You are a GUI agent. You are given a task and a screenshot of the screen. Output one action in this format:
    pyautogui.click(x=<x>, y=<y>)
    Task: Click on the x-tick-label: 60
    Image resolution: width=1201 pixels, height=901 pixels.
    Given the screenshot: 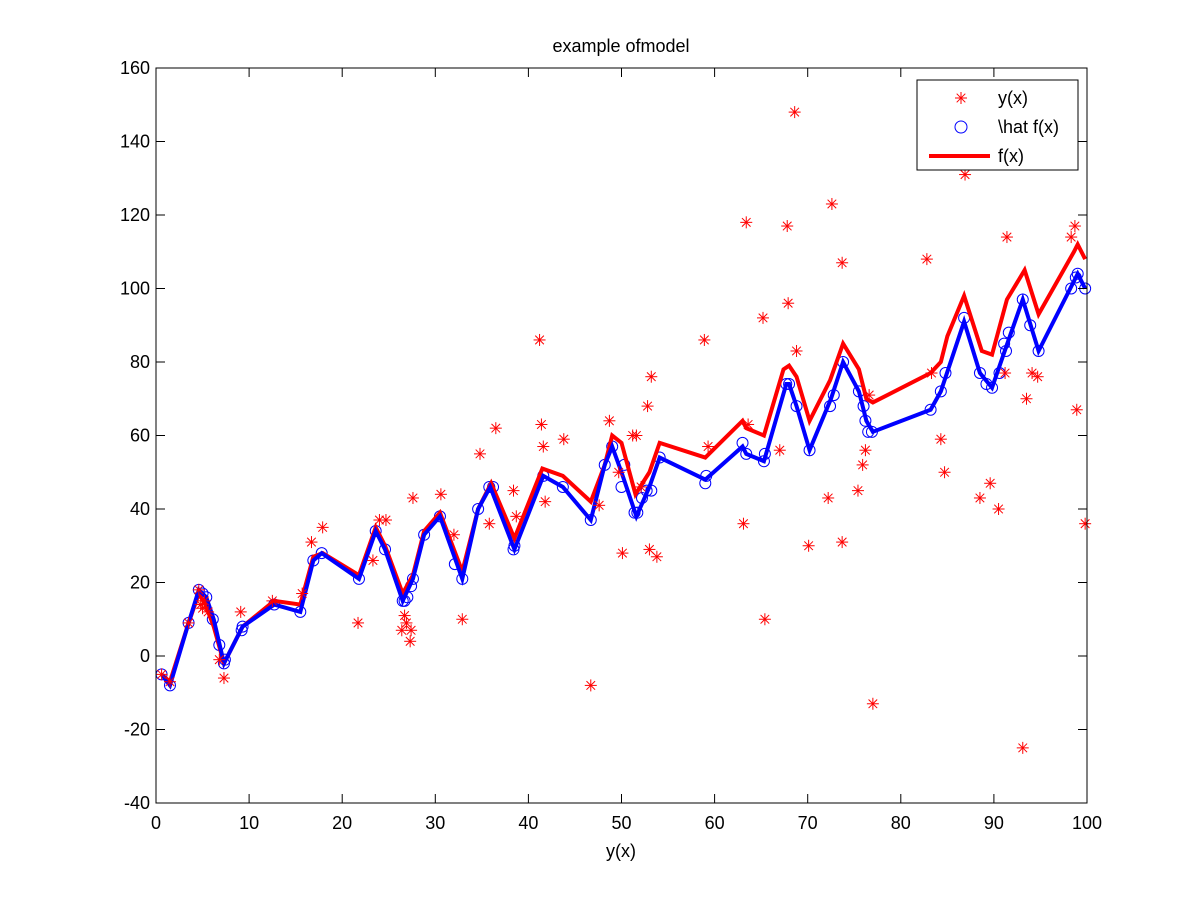 What is the action you would take?
    pyautogui.click(x=715, y=823)
    